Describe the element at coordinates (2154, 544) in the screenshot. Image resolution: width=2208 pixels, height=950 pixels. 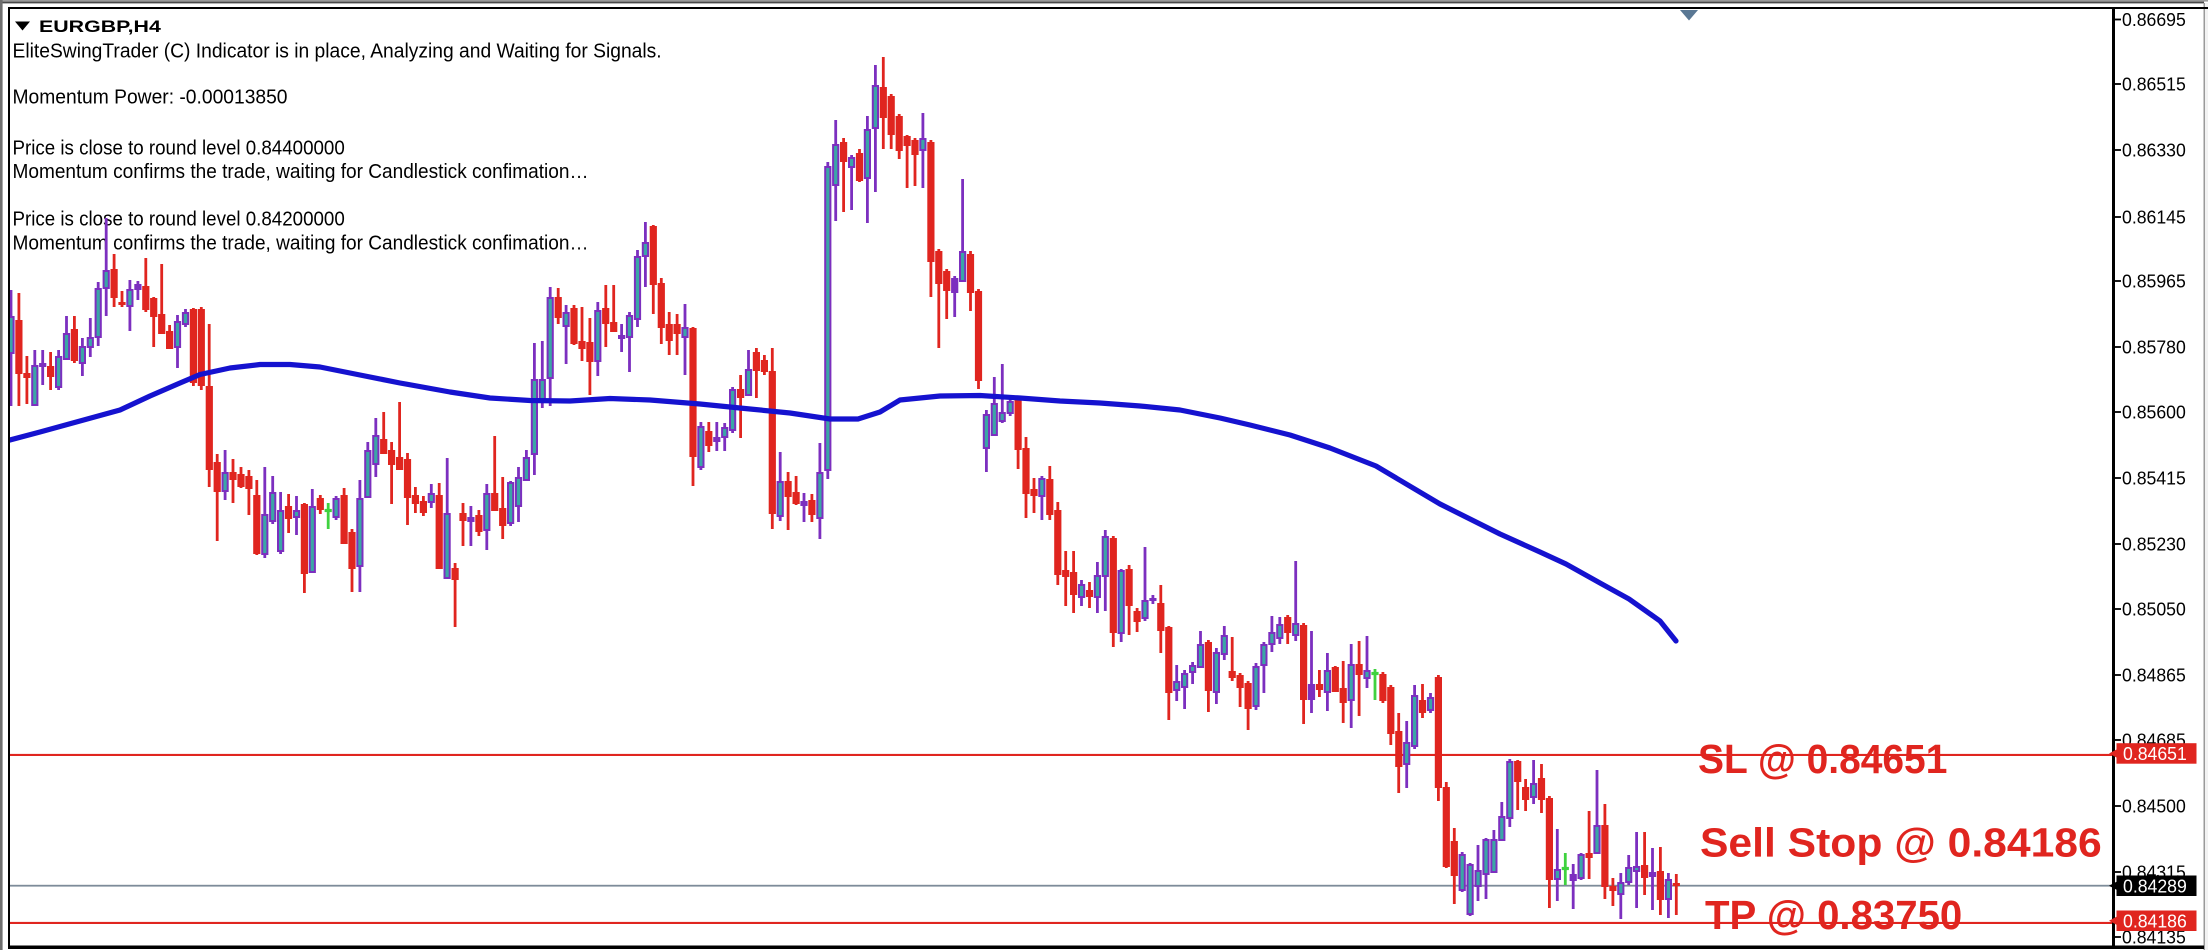
I see `svg-text: 0.85230` at that location.